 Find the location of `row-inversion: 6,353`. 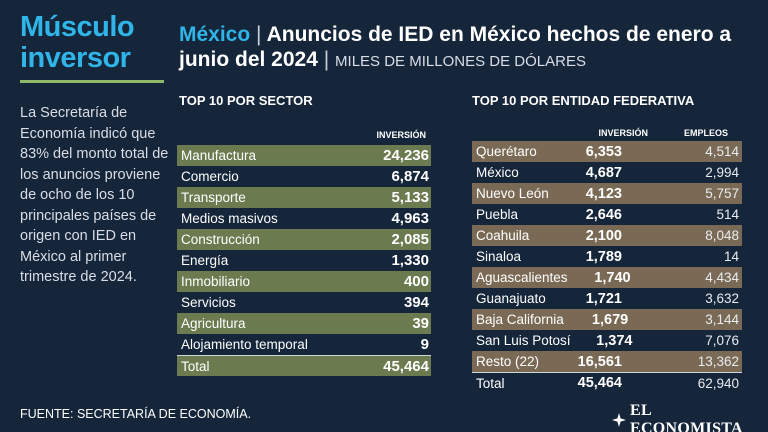

row-inversion: 6,353 is located at coordinates (603, 151).